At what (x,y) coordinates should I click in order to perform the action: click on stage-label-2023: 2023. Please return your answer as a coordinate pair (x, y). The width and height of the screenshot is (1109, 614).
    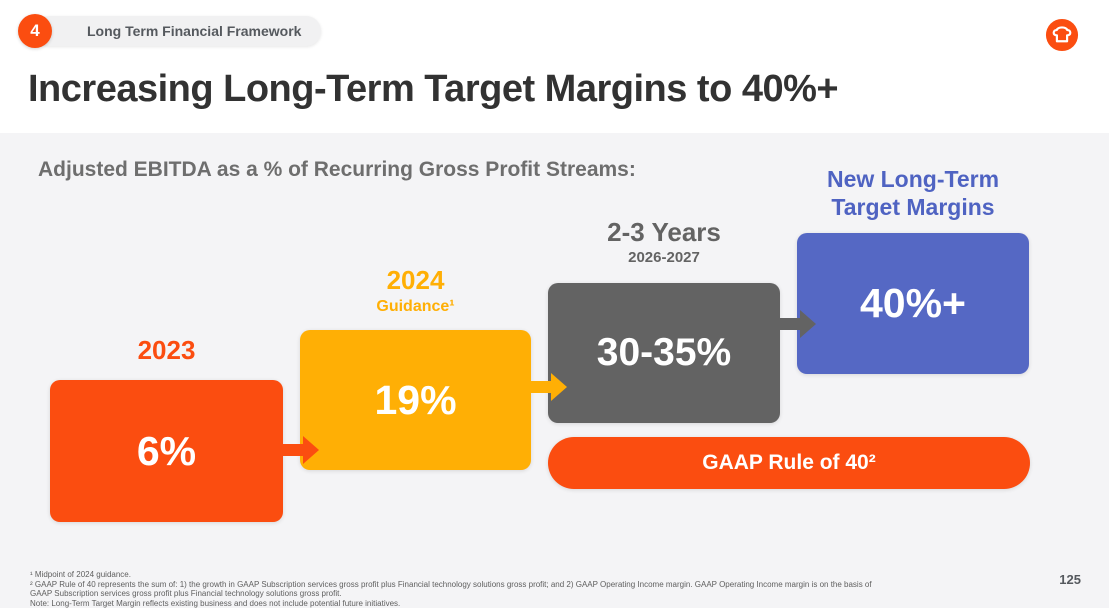
    Looking at the image, I should click on (166, 350).